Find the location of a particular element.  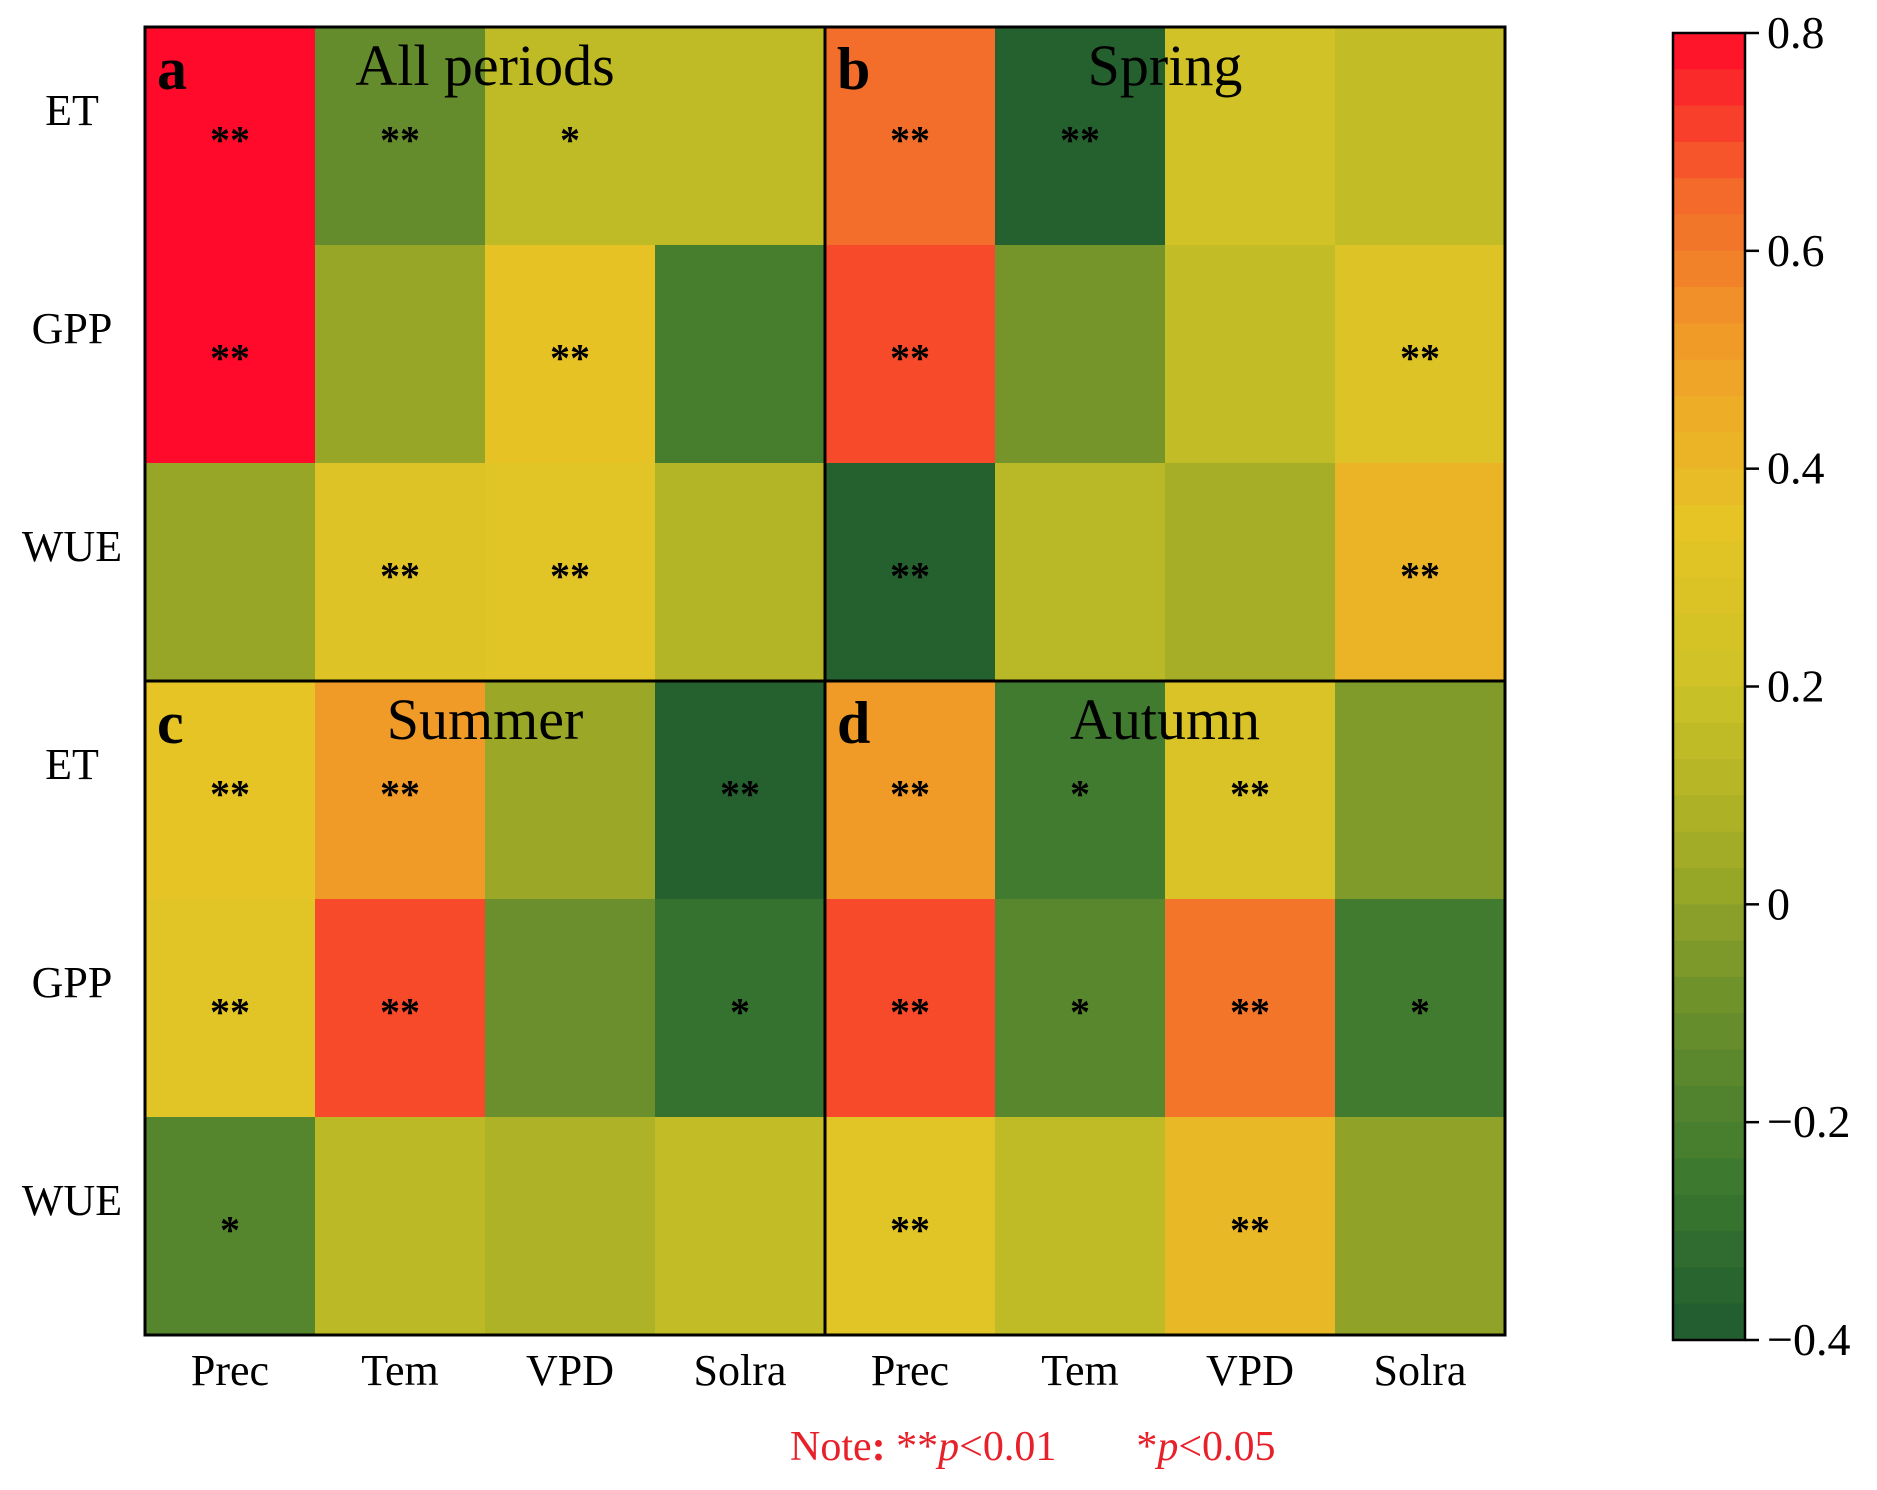

note-p-value-1: <0.01 is located at coordinates (1007, 1447).